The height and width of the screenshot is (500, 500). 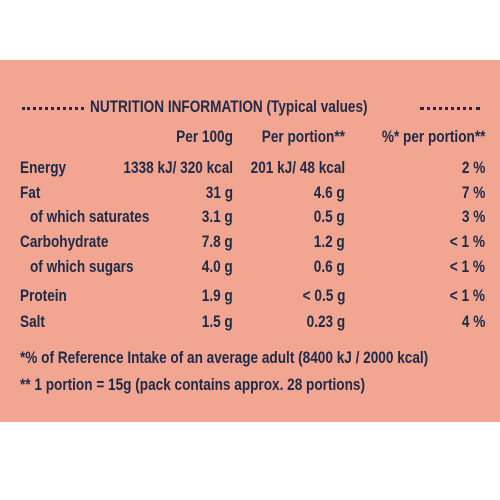 I want to click on row-label: Fat, so click(x=30, y=192).